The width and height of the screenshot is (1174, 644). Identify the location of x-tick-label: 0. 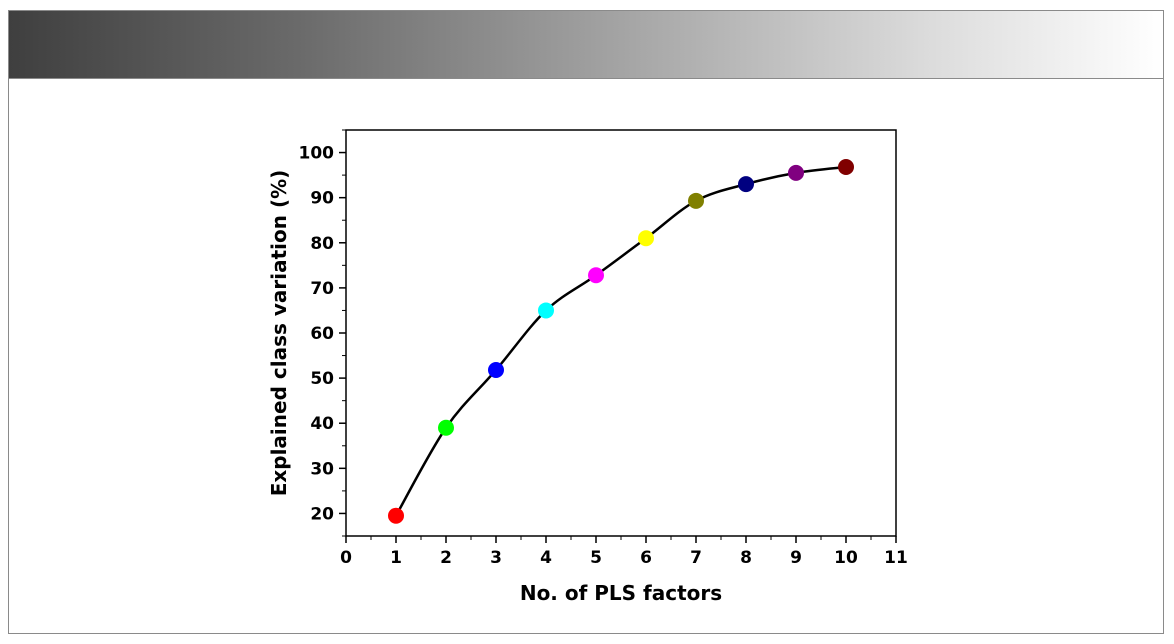
(346, 558).